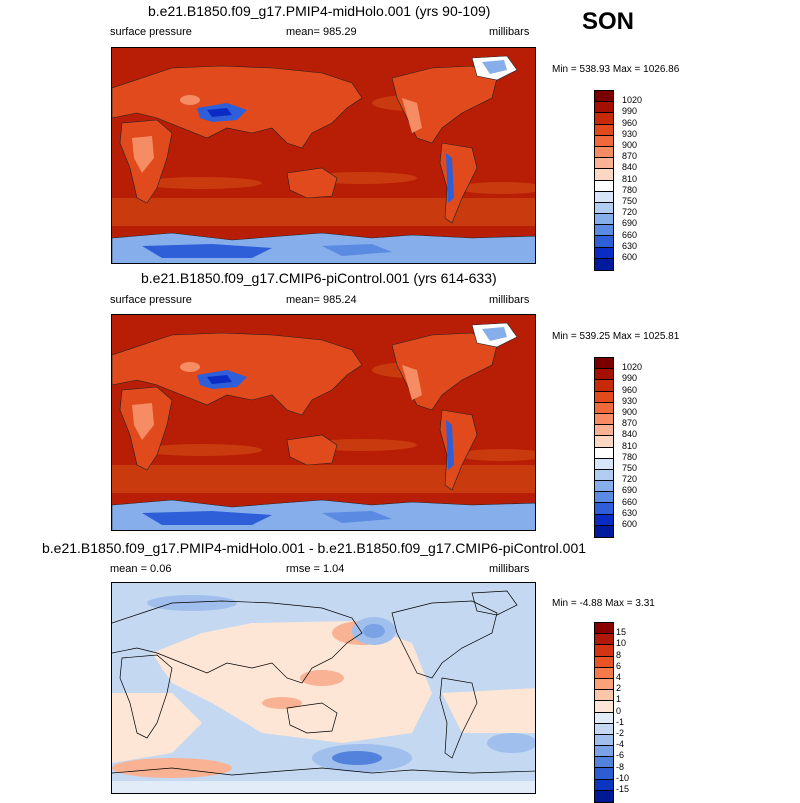 This screenshot has width=800, height=803. What do you see at coordinates (619, 677) in the screenshot?
I see `panel3-colorbar-label: 4` at bounding box center [619, 677].